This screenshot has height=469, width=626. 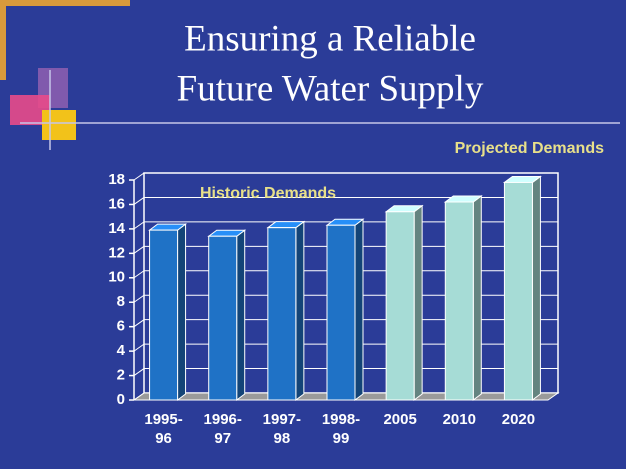 What do you see at coordinates (116, 277) in the screenshot?
I see `y-tick-label: 10` at bounding box center [116, 277].